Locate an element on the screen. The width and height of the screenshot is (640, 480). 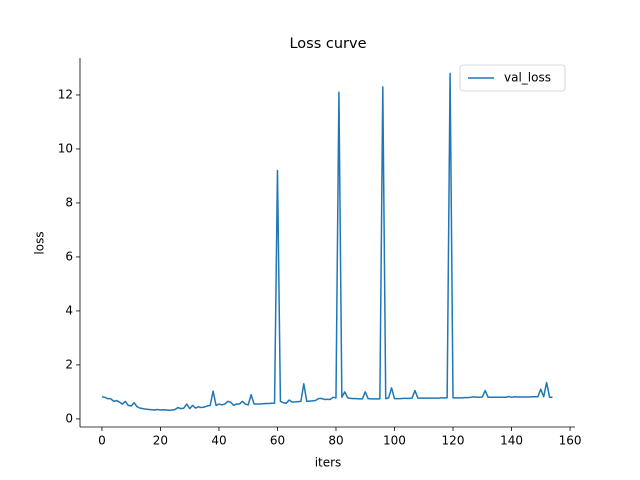
y-tick-label: 2 is located at coordinates (69, 364).